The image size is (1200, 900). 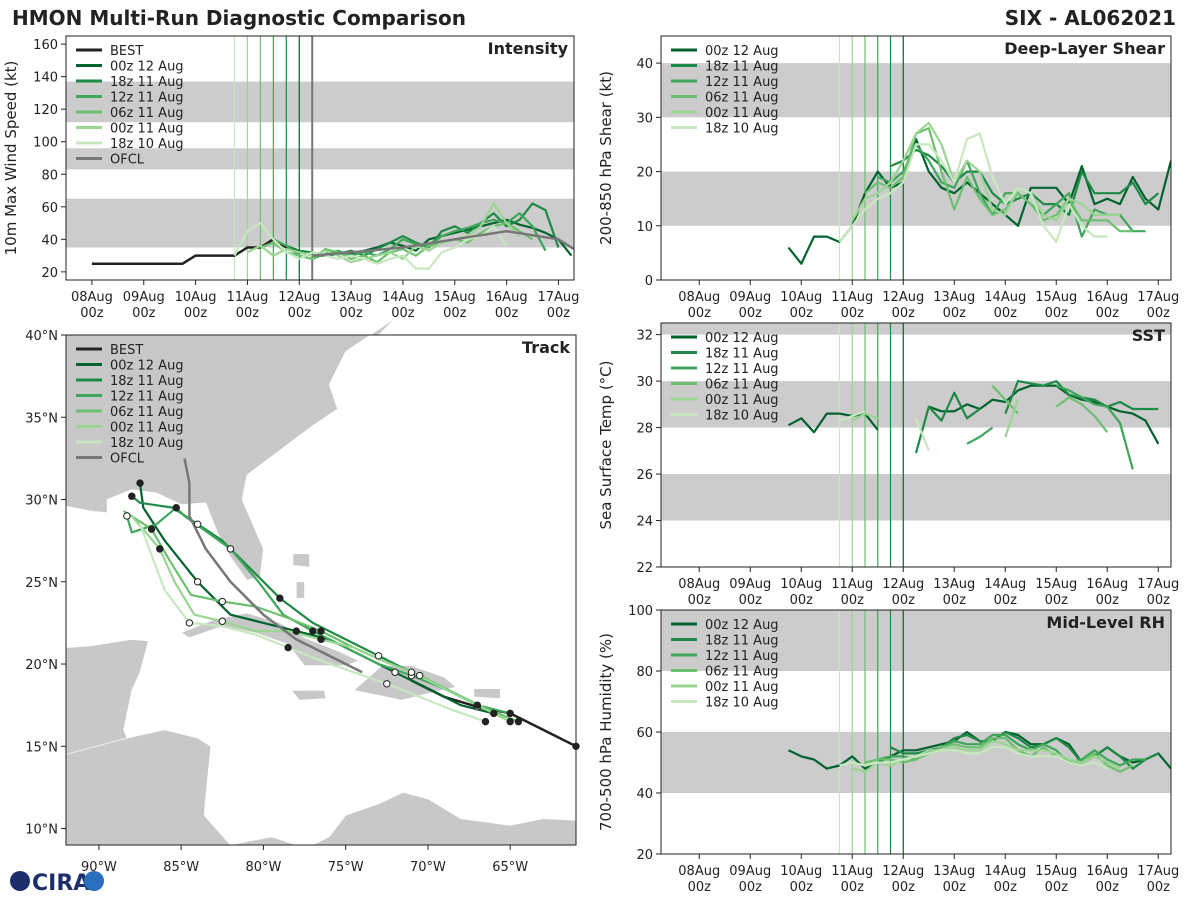 I want to click on y-tick-label: 80, so click(x=644, y=672).